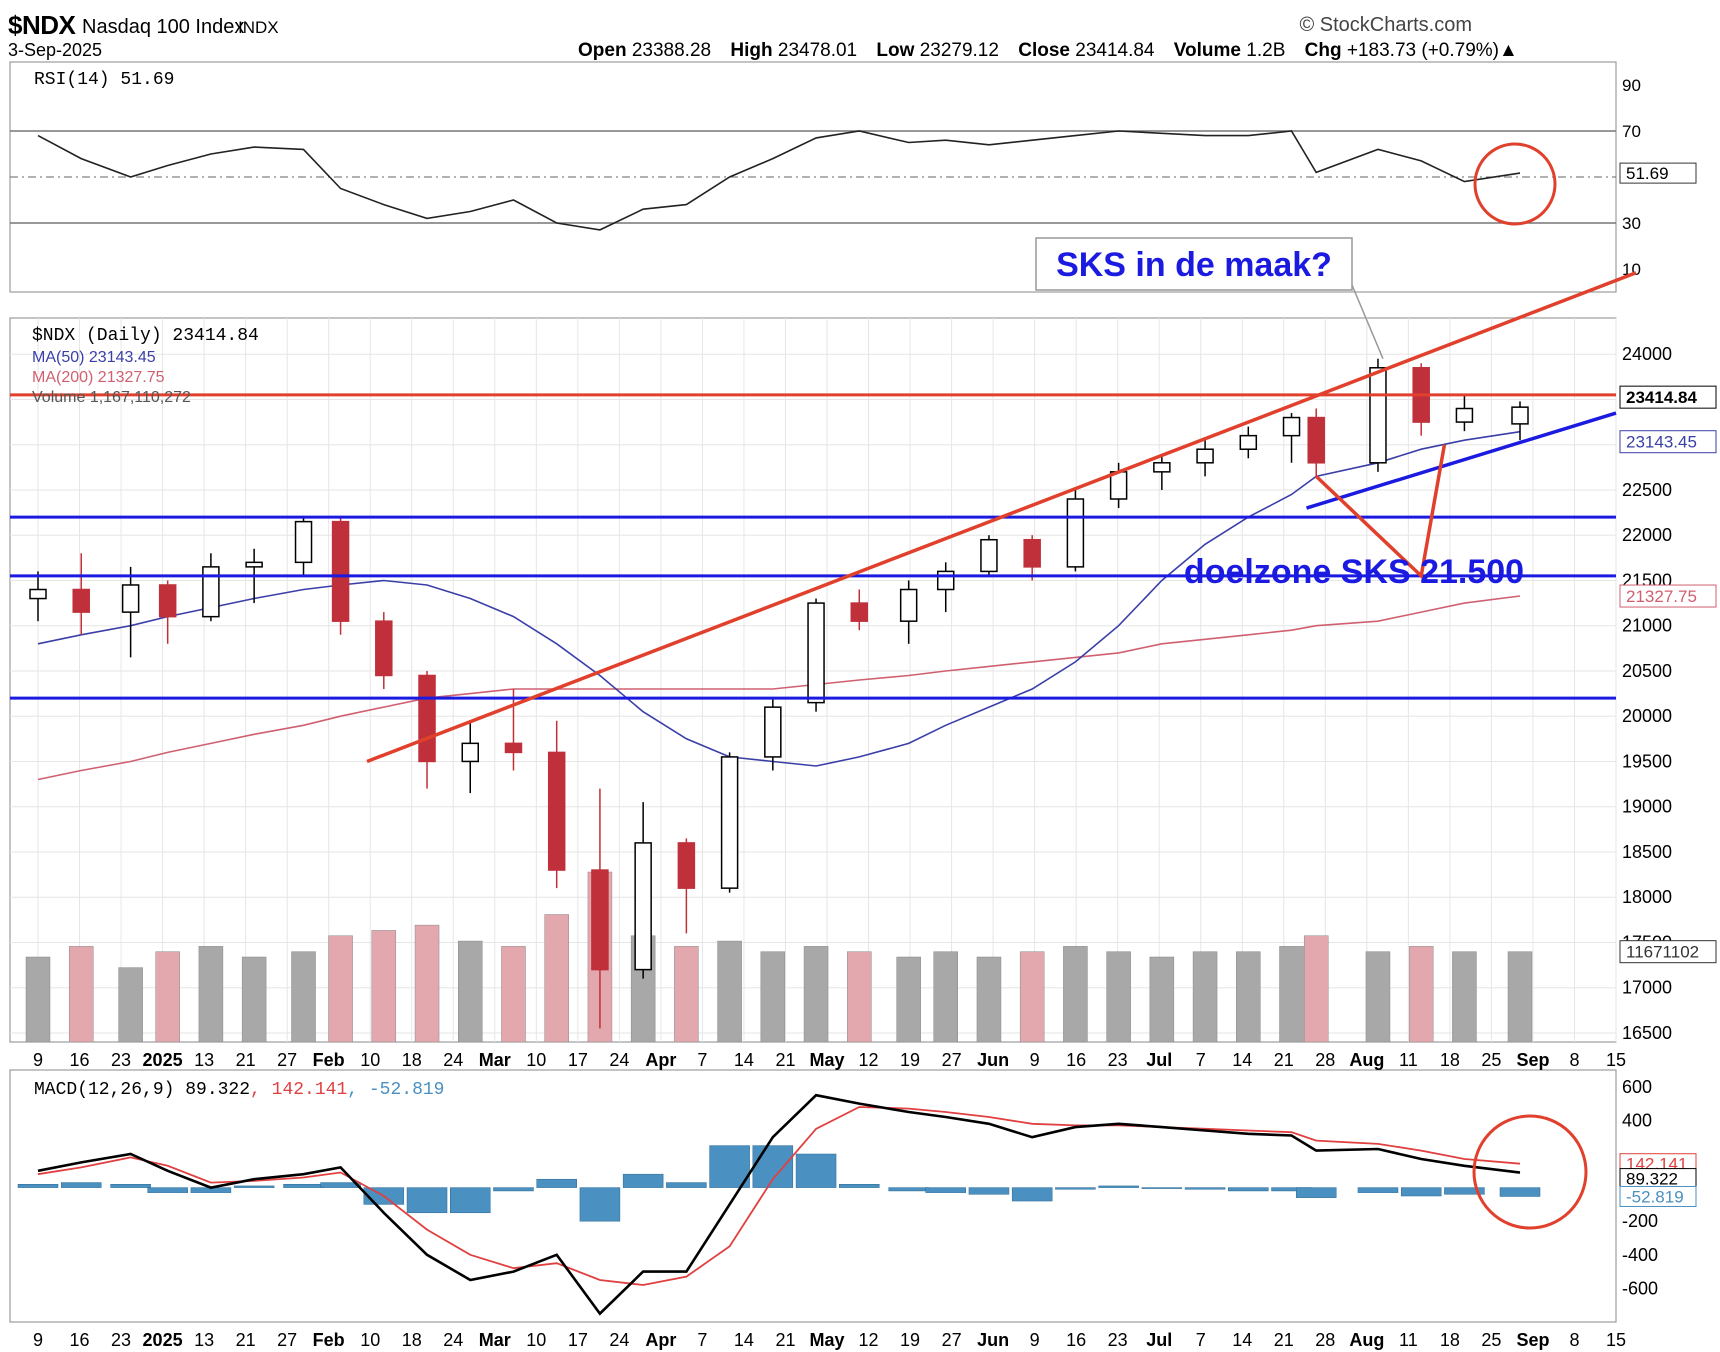 This screenshot has height=1352, width=1720. What do you see at coordinates (1616, 1060) in the screenshot?
I see `price-x-tick-label: 15` at bounding box center [1616, 1060].